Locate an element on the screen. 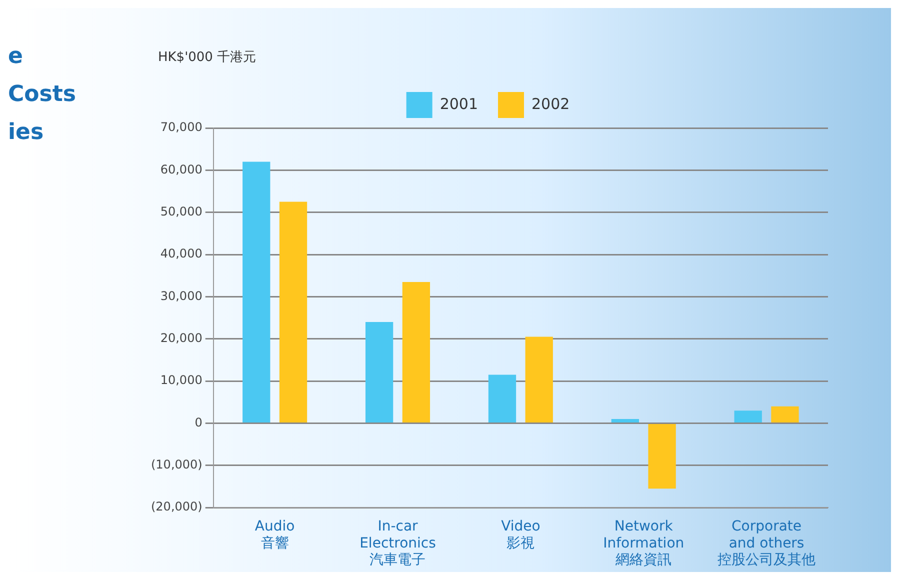 The height and width of the screenshot is (580, 899). x-tick-label: Video 影視 is located at coordinates (520, 535).